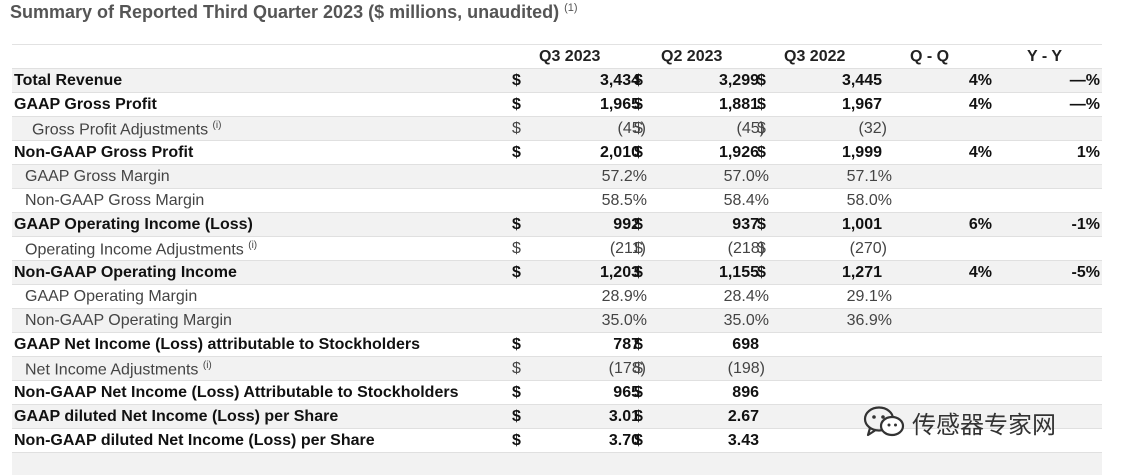  Describe the element at coordinates (750, 128) in the screenshot. I see `value-q2-2023: (45)` at that location.